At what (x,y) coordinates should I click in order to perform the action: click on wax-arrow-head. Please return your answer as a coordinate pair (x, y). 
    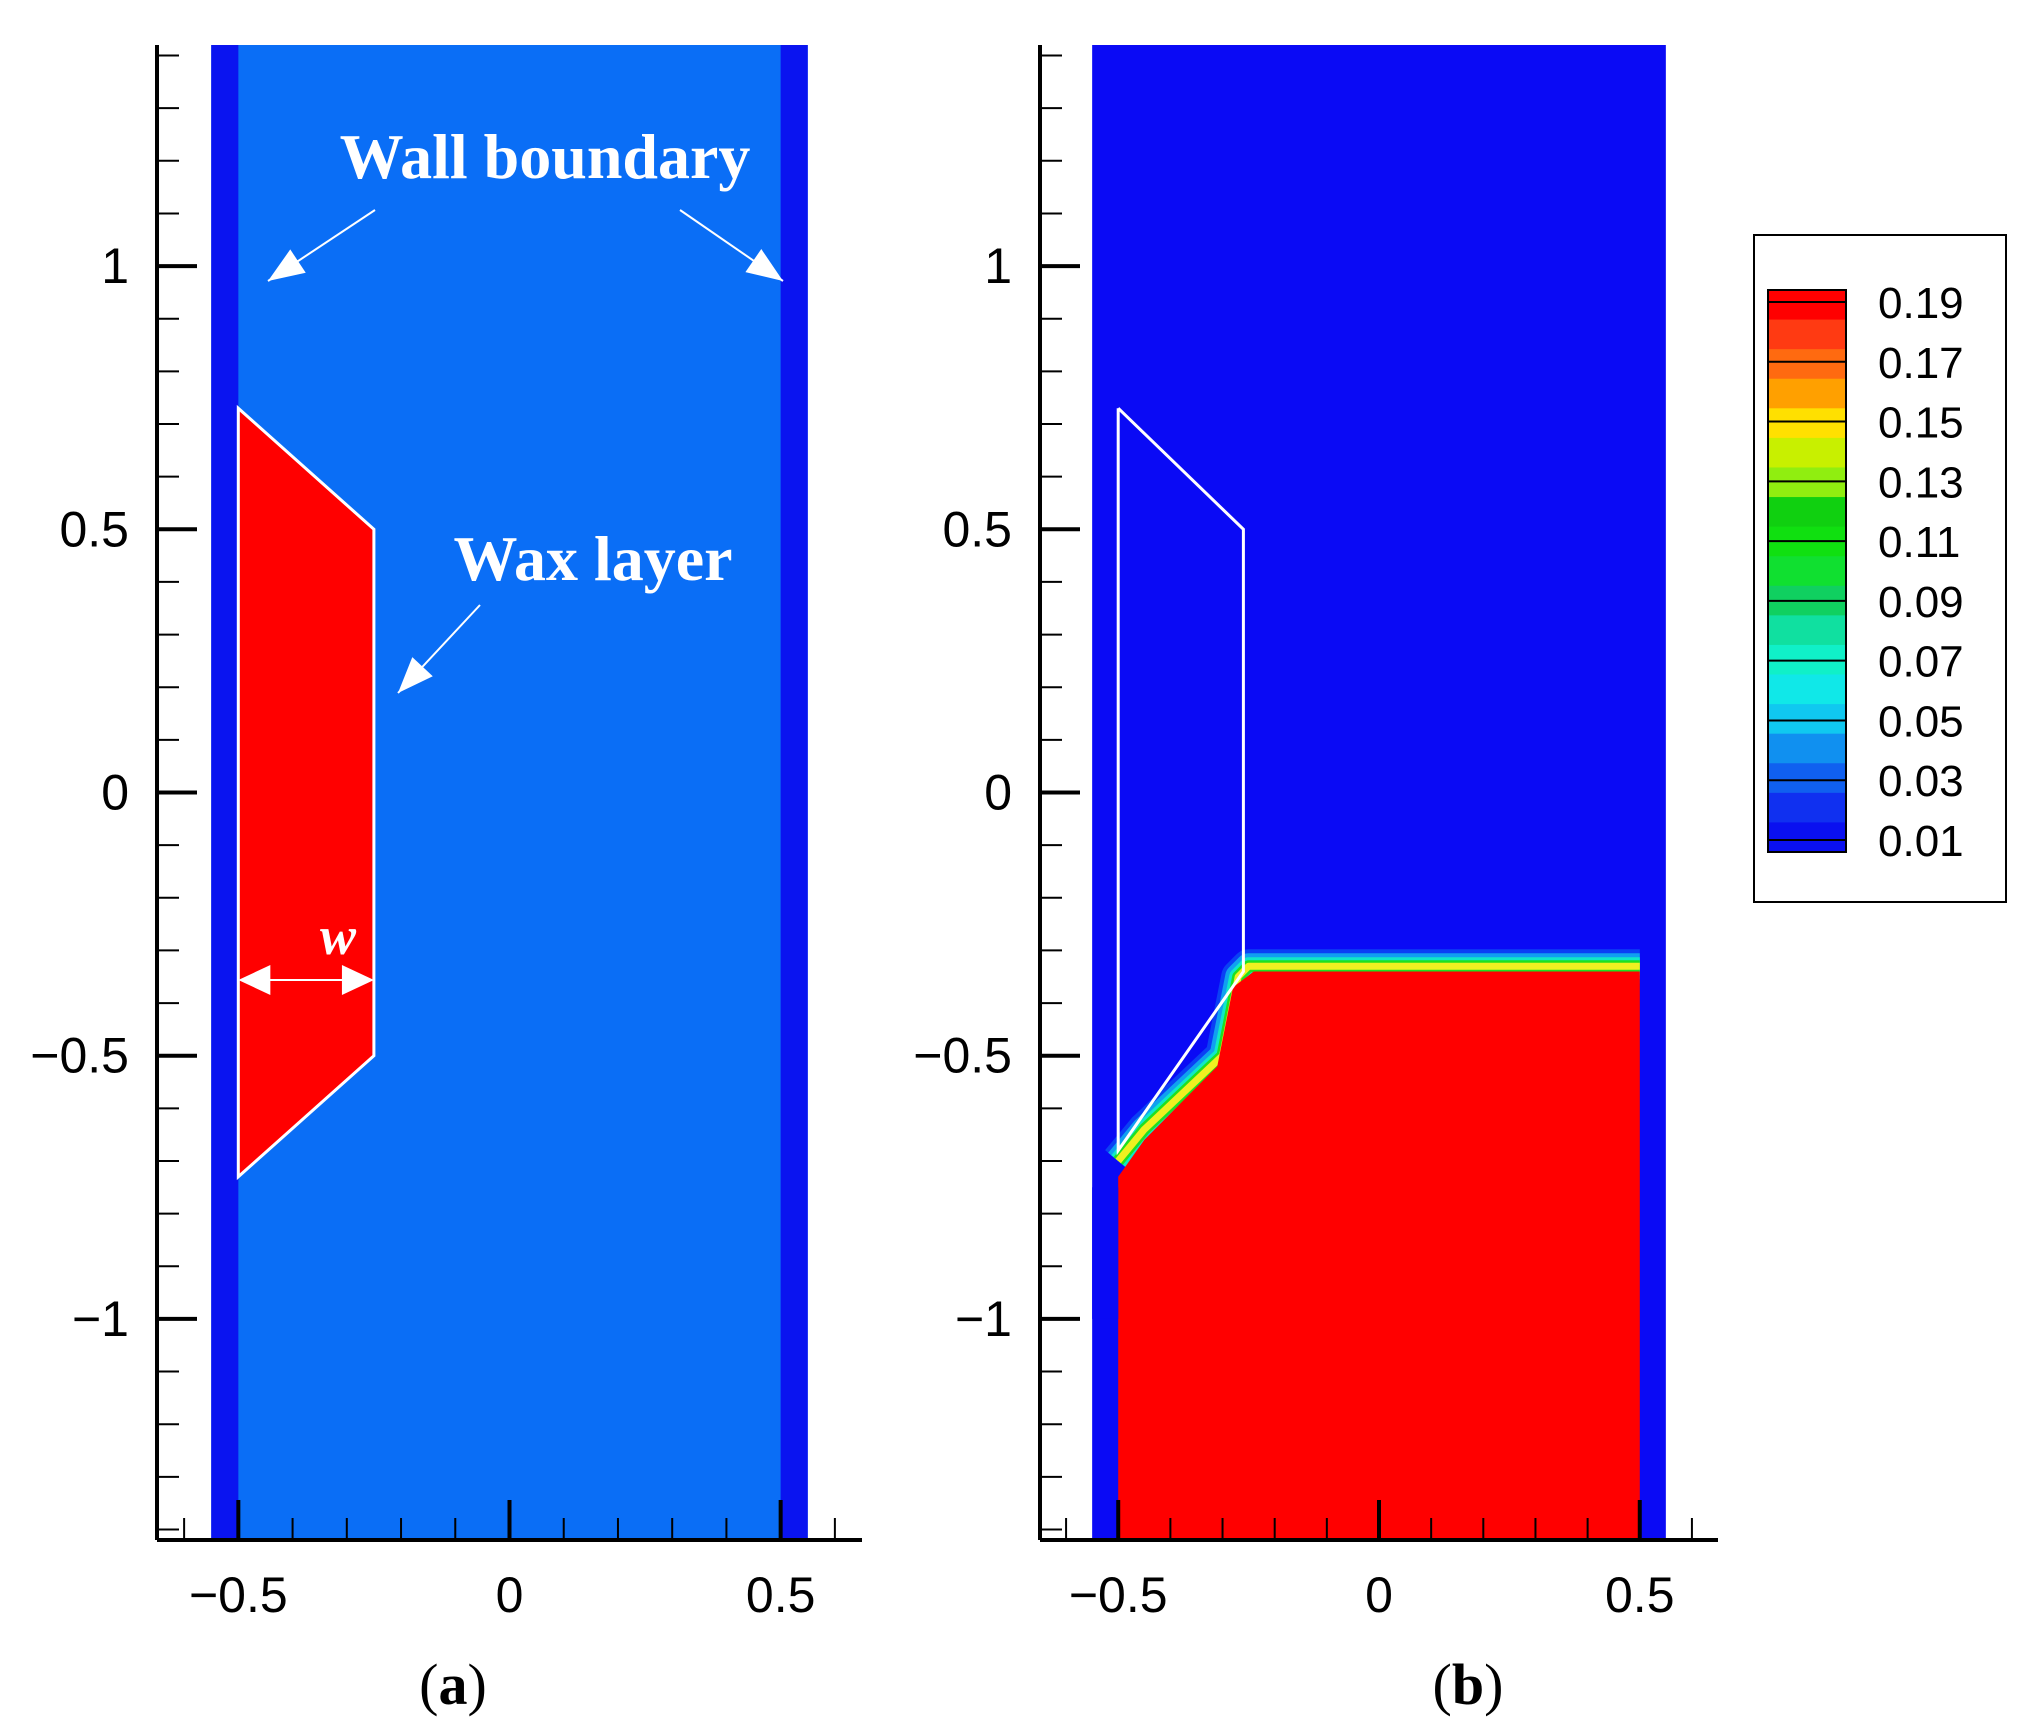
    Looking at the image, I should click on (415, 675).